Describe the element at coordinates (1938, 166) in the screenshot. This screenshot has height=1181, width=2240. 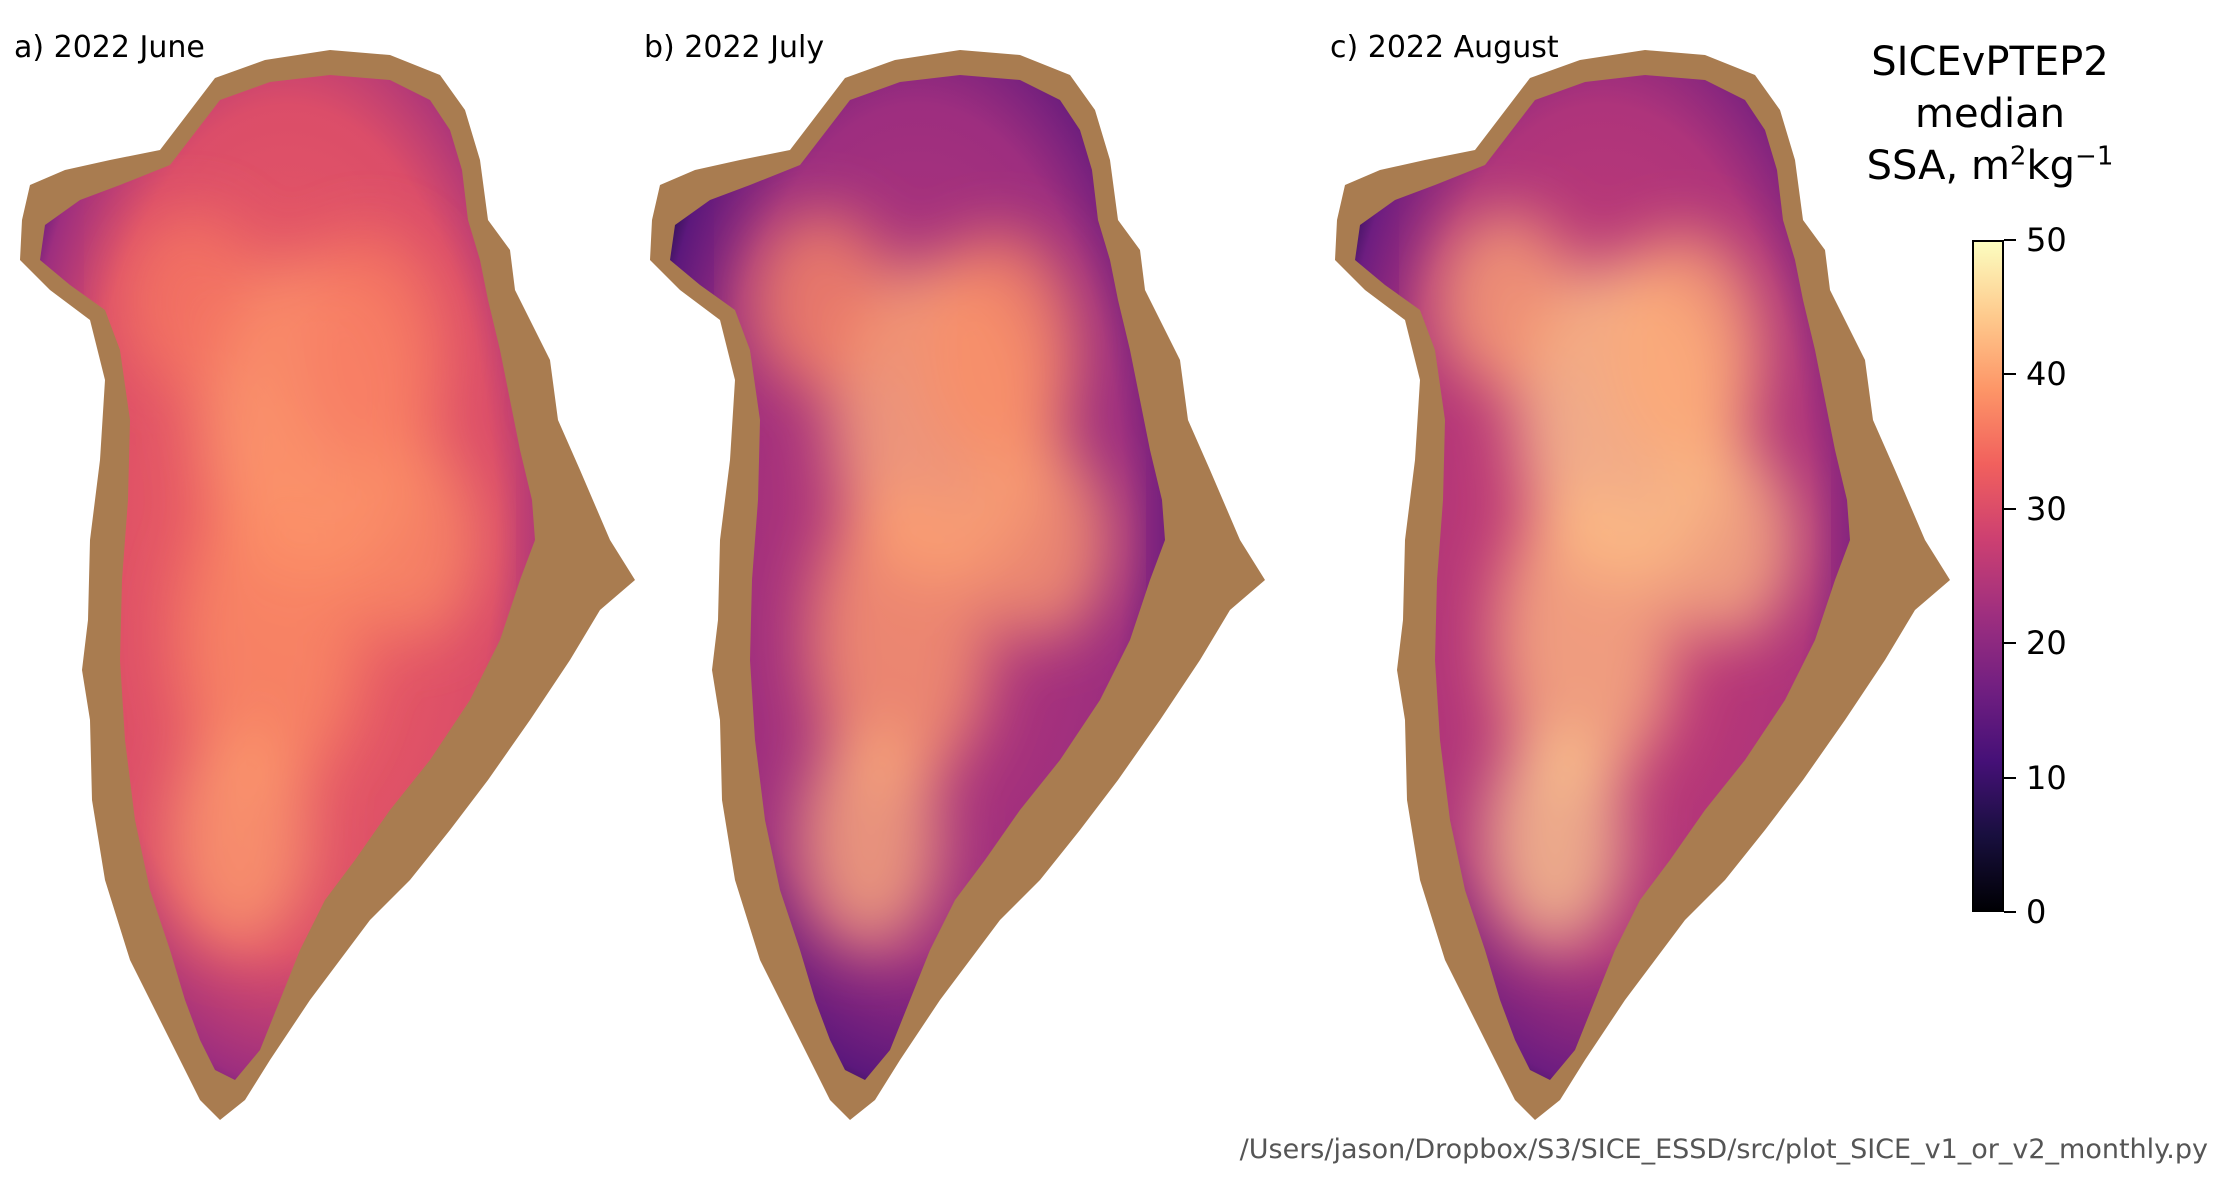
I see `colorbar-unit-prefix: SSA, m` at that location.